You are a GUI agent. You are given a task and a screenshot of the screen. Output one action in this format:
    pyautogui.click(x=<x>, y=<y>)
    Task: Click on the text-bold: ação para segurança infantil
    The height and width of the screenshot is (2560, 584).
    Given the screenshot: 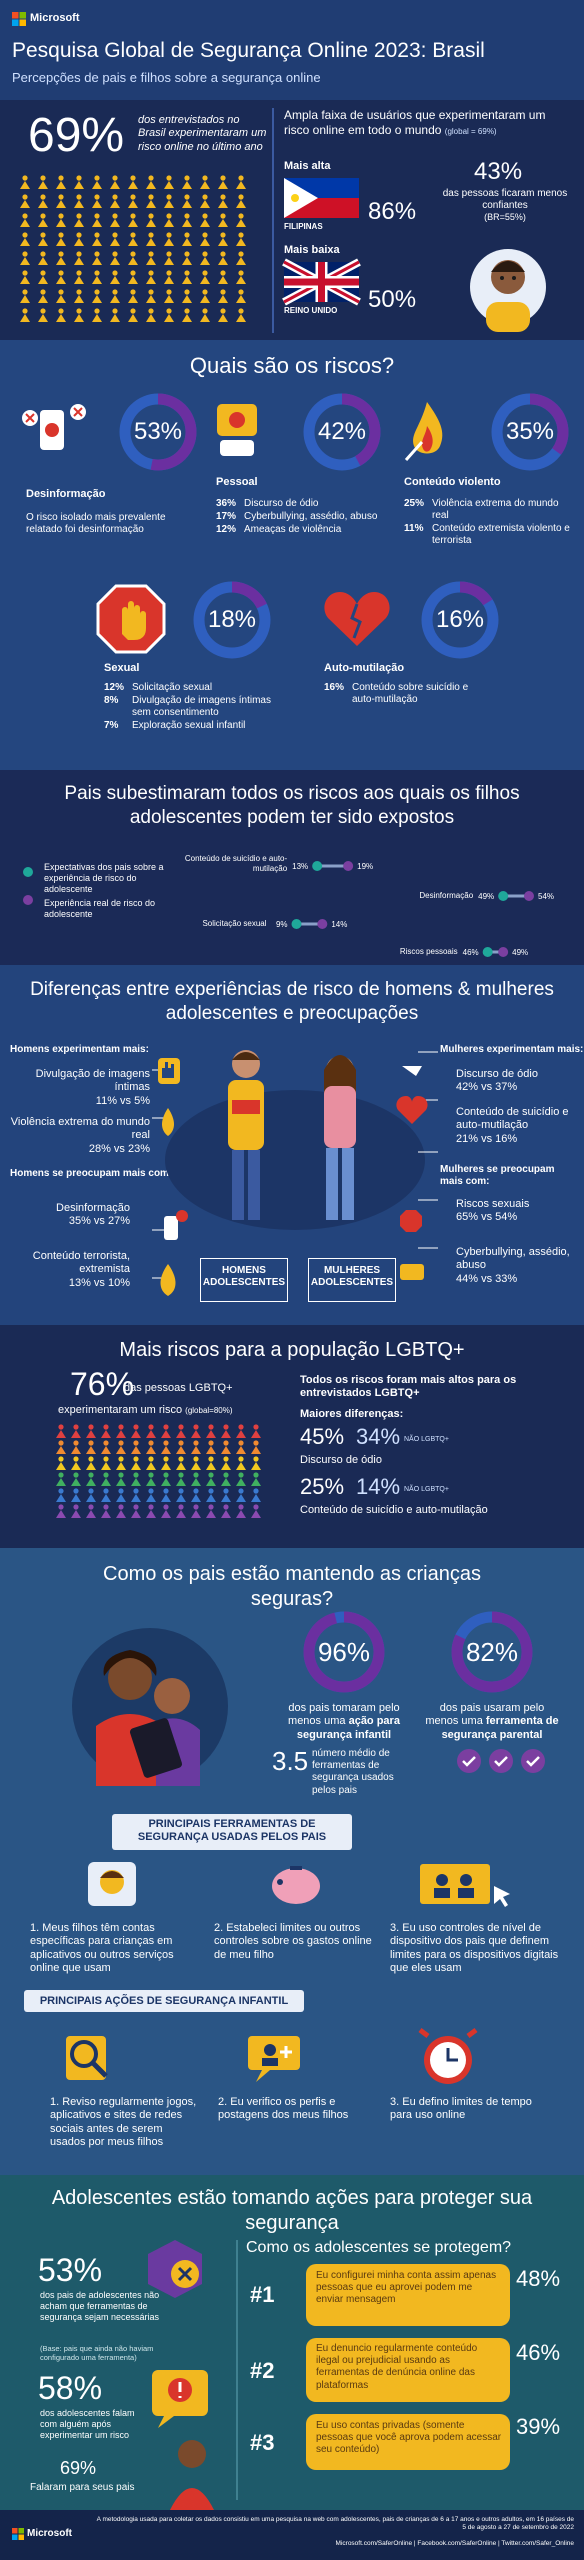 What is the action you would take?
    pyautogui.click(x=348, y=1728)
    